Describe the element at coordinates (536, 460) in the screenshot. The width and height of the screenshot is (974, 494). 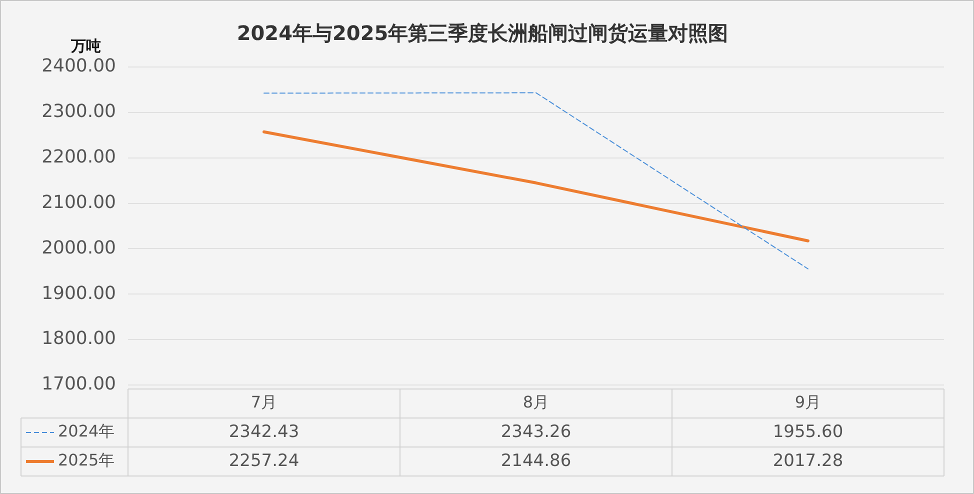
I see `data-label: 2144.86` at that location.